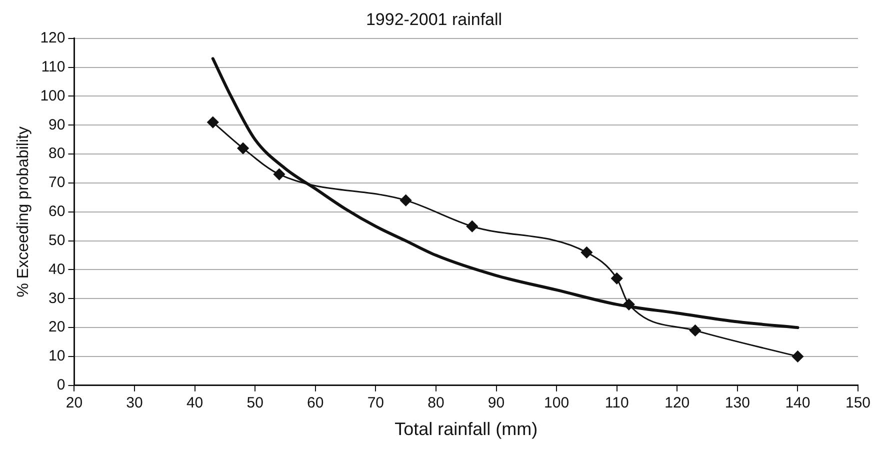 The height and width of the screenshot is (451, 878). Describe the element at coordinates (57, 240) in the screenshot. I see `y-tick-label: 50` at that location.